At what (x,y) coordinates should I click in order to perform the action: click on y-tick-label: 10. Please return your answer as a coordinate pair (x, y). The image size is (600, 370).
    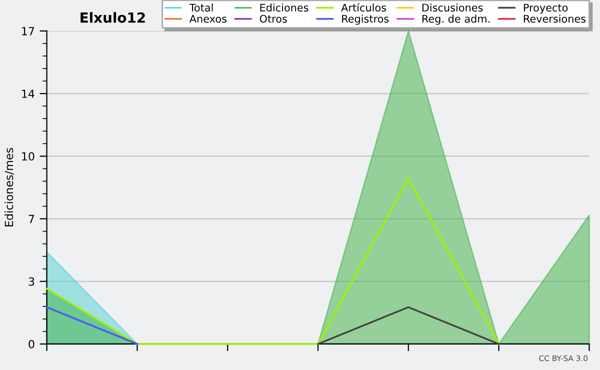
    Looking at the image, I should click on (28, 156).